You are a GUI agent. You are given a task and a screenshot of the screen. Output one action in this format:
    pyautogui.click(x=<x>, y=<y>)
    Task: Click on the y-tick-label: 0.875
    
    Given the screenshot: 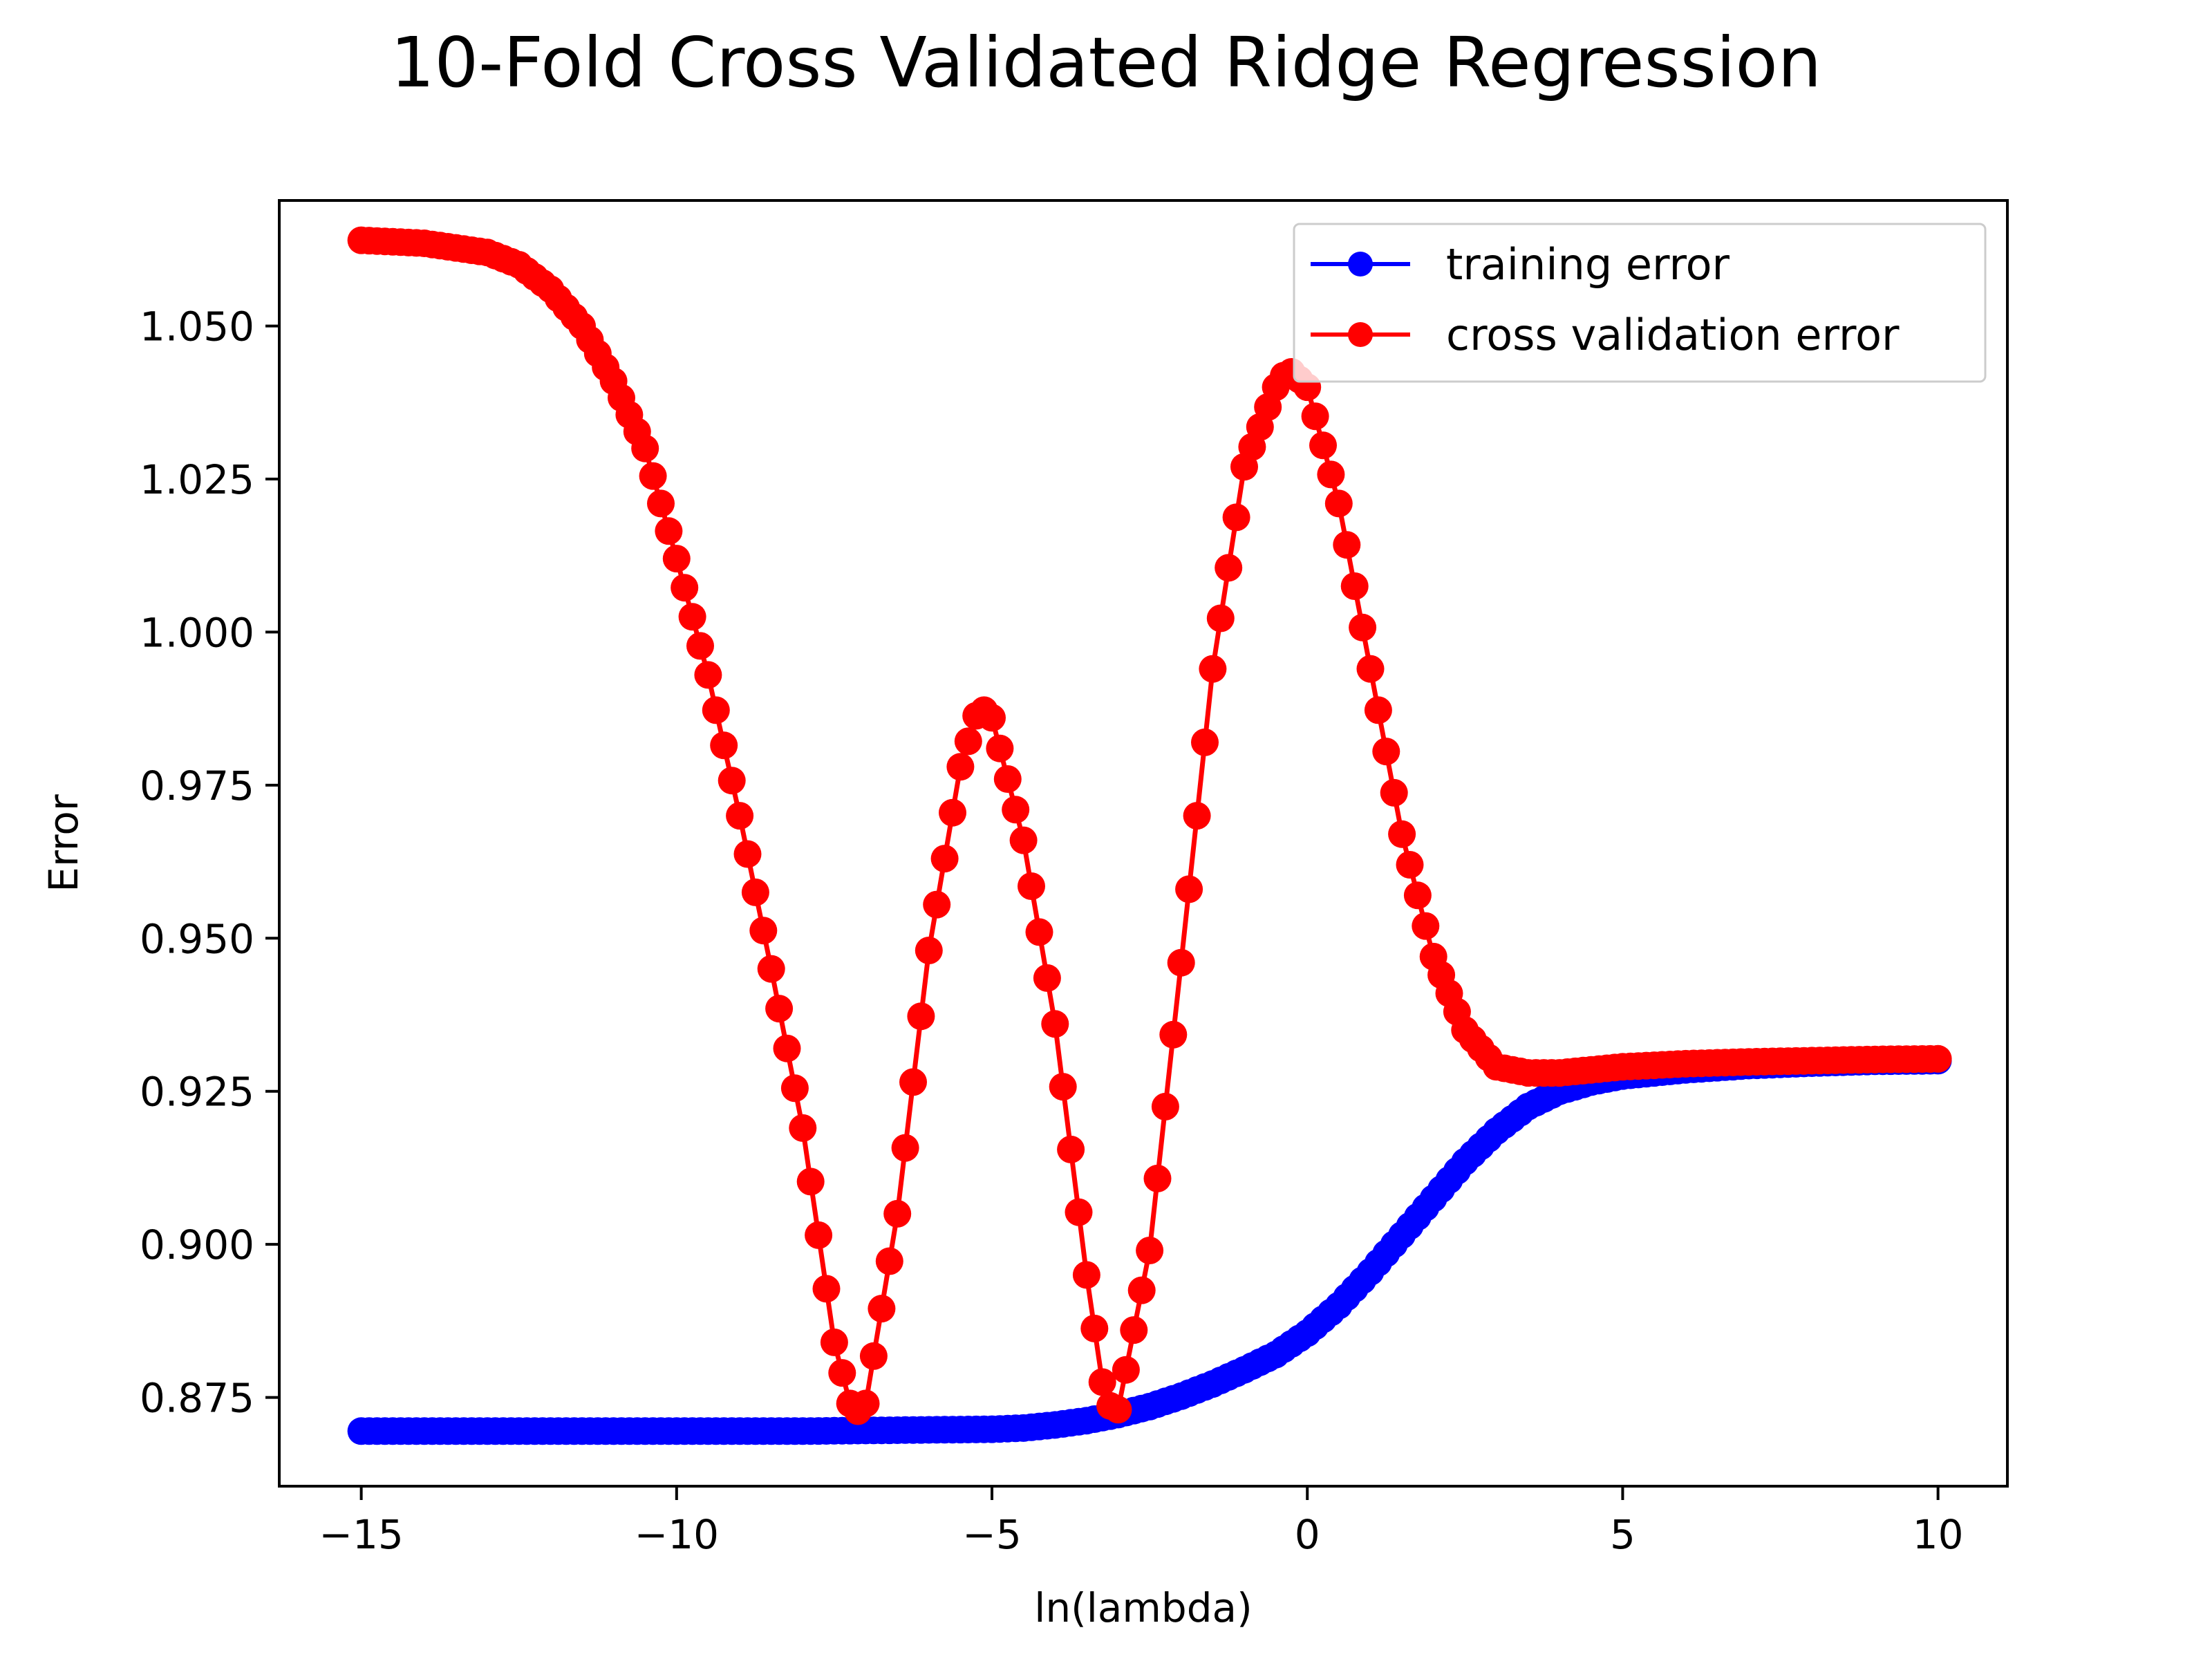 What is the action you would take?
    pyautogui.click(x=197, y=1398)
    